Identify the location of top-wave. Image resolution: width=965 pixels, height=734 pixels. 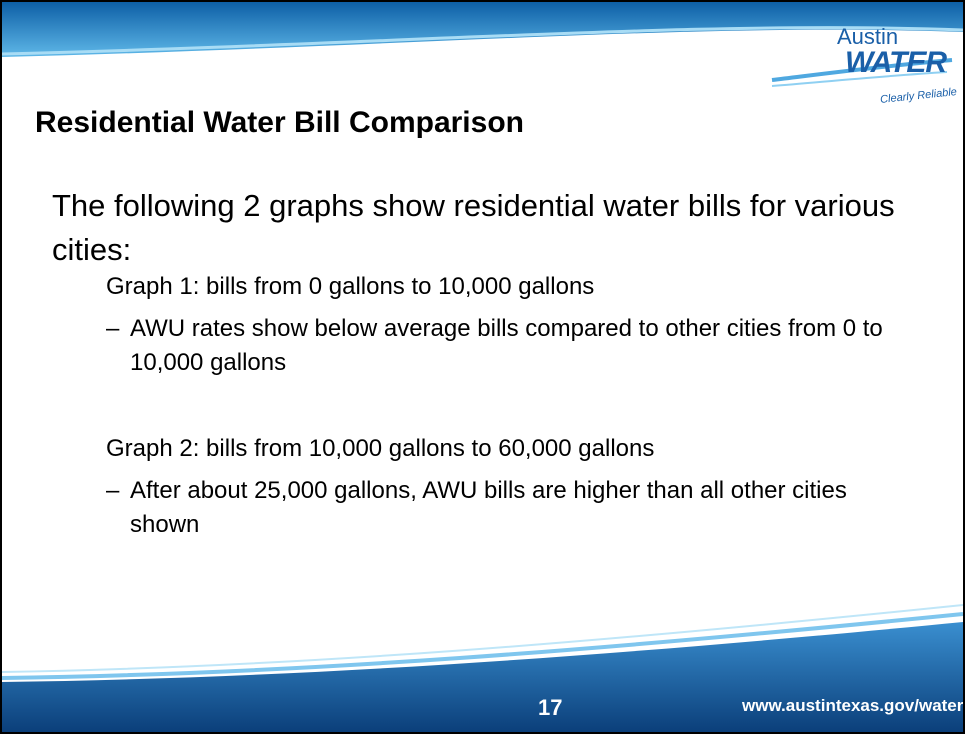
(482, 29).